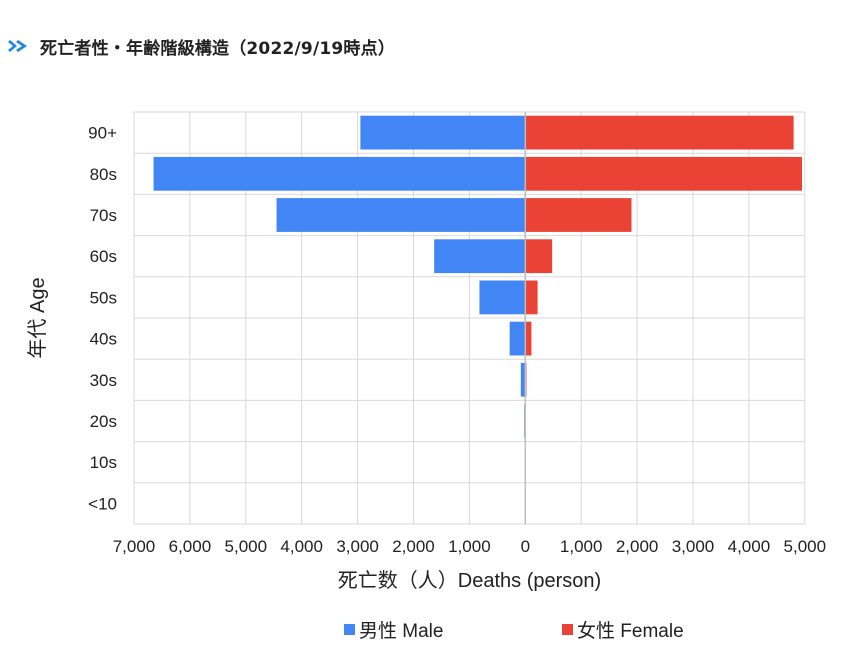 Image resolution: width=856 pixels, height=659 pixels. Describe the element at coordinates (401, 215) in the screenshot. I see `bar-male-70s` at that location.